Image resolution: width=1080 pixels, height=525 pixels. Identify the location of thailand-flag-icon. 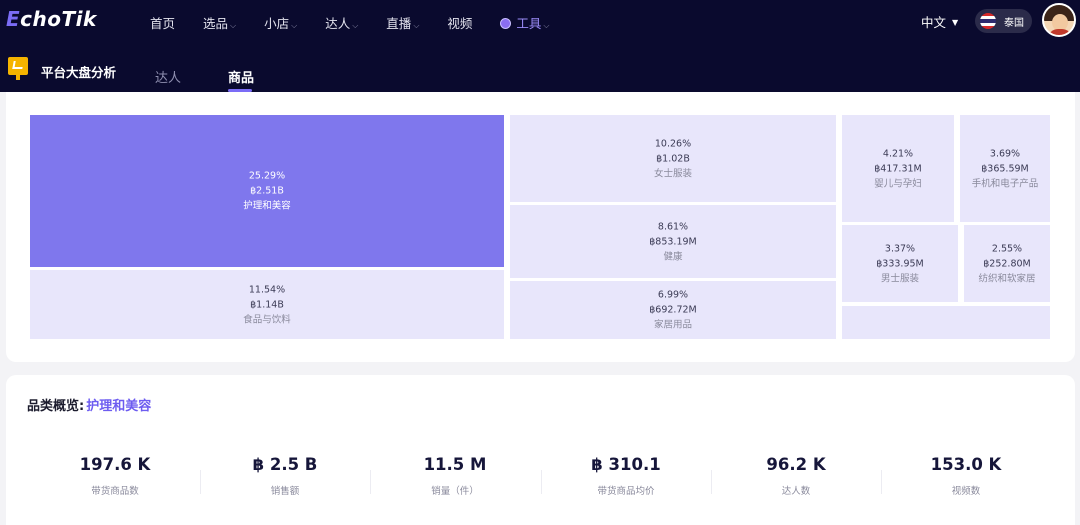
(988, 21).